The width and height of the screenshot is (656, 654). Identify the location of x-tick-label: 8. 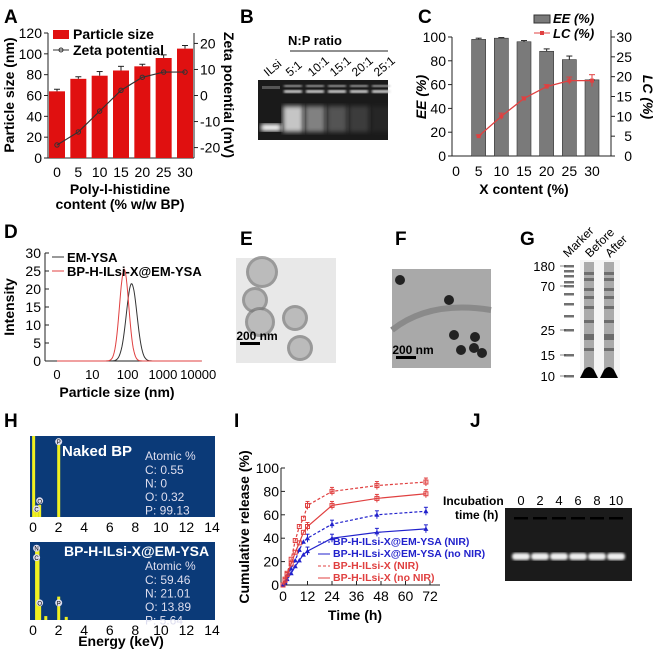
(135, 630).